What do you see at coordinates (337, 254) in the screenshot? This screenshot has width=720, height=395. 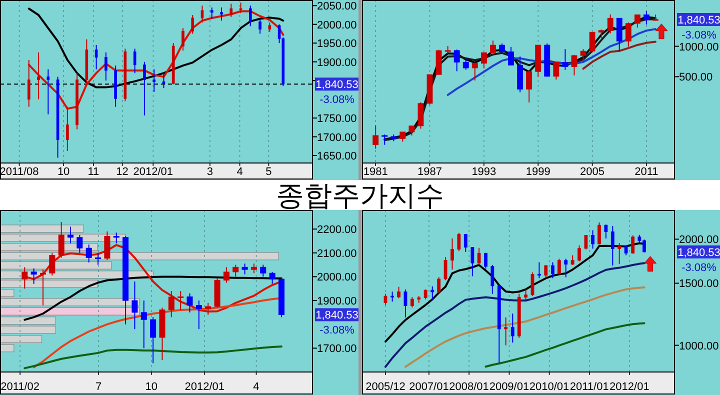 I see `y-tick-label: 2100.00` at bounding box center [337, 254].